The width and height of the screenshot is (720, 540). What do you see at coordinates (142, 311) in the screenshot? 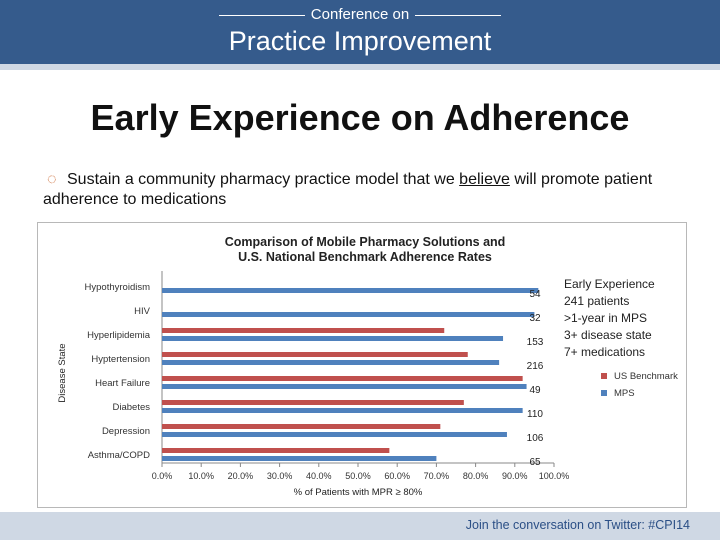
I see `category-label: HIV` at bounding box center [142, 311].